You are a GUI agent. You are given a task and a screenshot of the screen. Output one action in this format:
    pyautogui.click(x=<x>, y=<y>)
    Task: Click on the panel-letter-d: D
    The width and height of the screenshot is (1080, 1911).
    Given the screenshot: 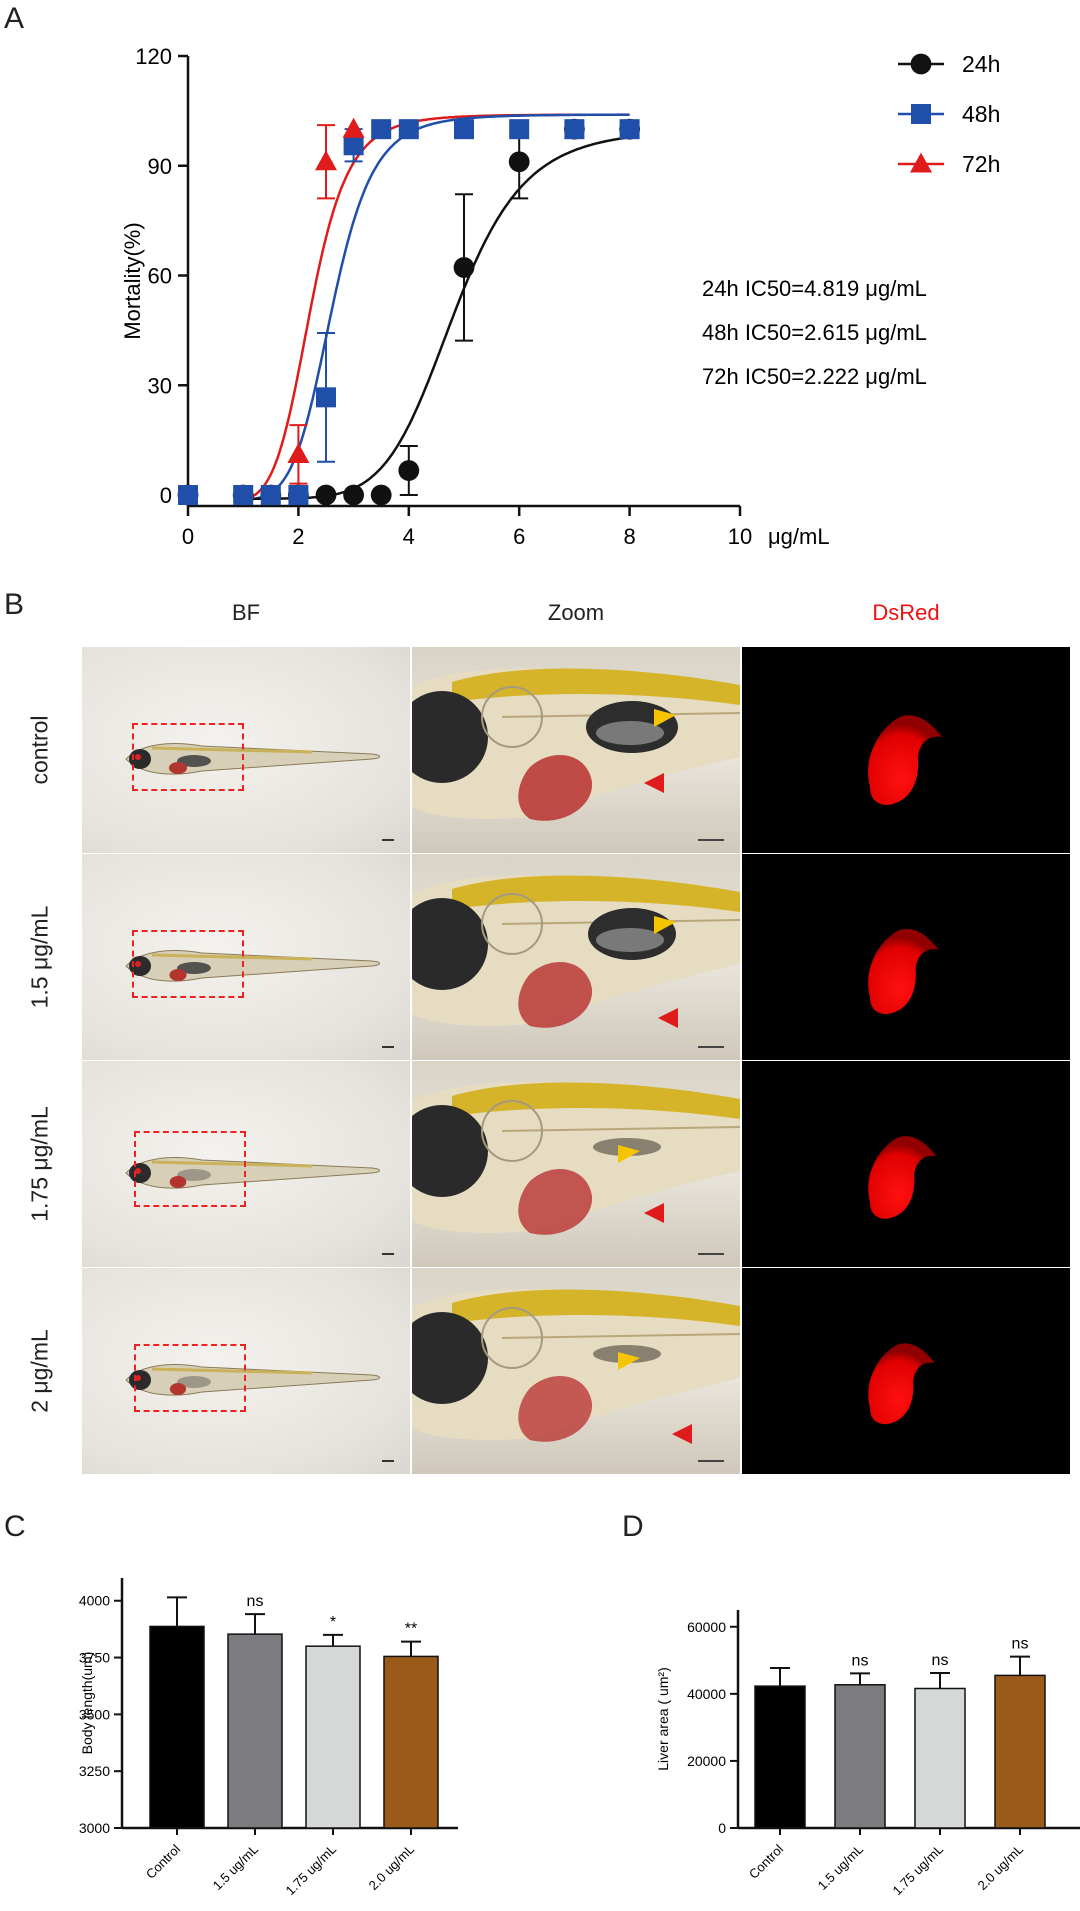 What is the action you would take?
    pyautogui.click(x=633, y=1526)
    